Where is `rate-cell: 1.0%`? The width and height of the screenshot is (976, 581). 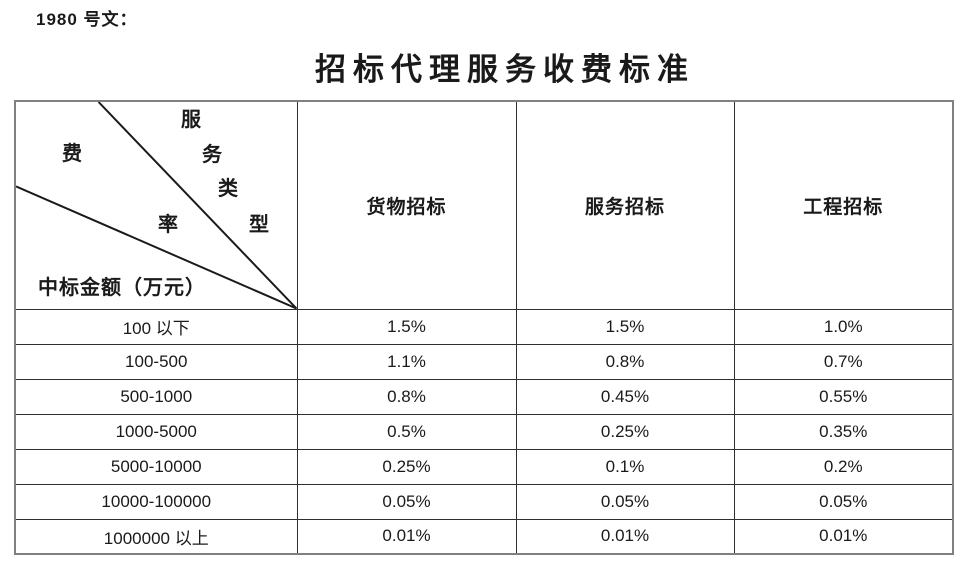 rate-cell: 1.0% is located at coordinates (843, 326).